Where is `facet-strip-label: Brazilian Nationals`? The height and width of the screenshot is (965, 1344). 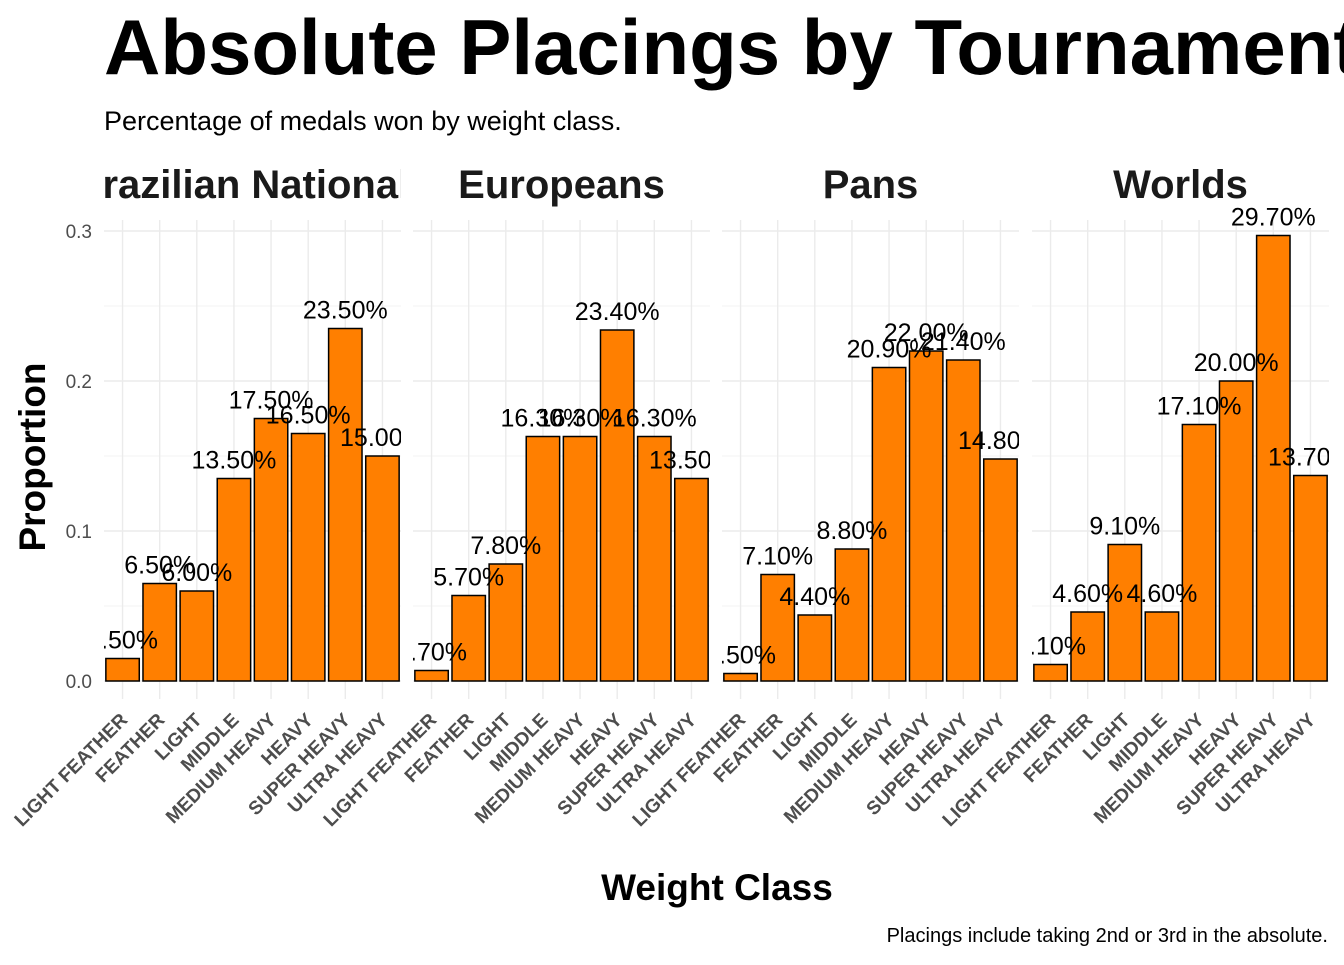
facet-strip-label: Brazilian Nationals is located at coordinates (253, 185).